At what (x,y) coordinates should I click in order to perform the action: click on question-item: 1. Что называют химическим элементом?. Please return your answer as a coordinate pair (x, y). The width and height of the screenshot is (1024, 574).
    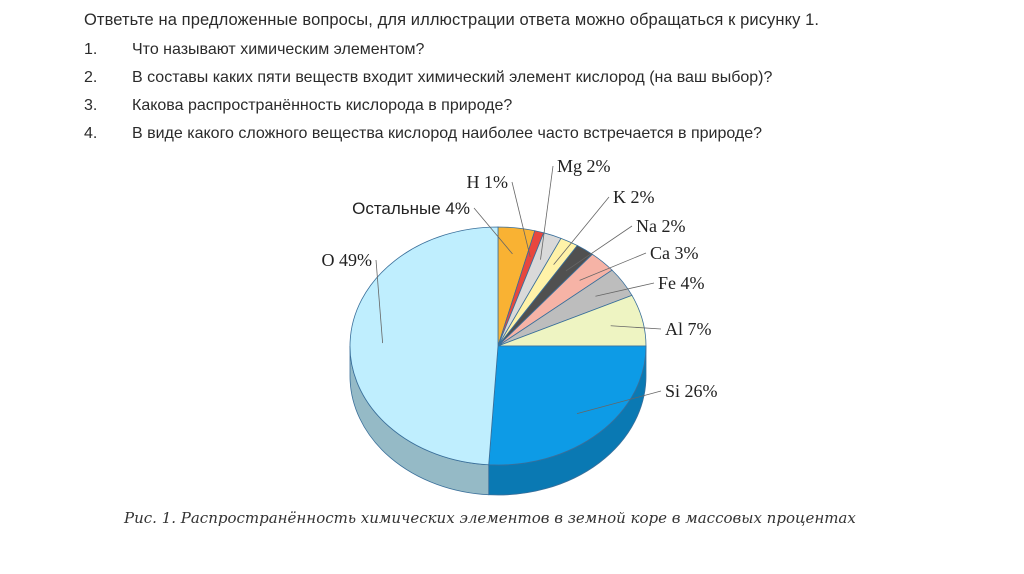
    Looking at the image, I should click on (428, 55).